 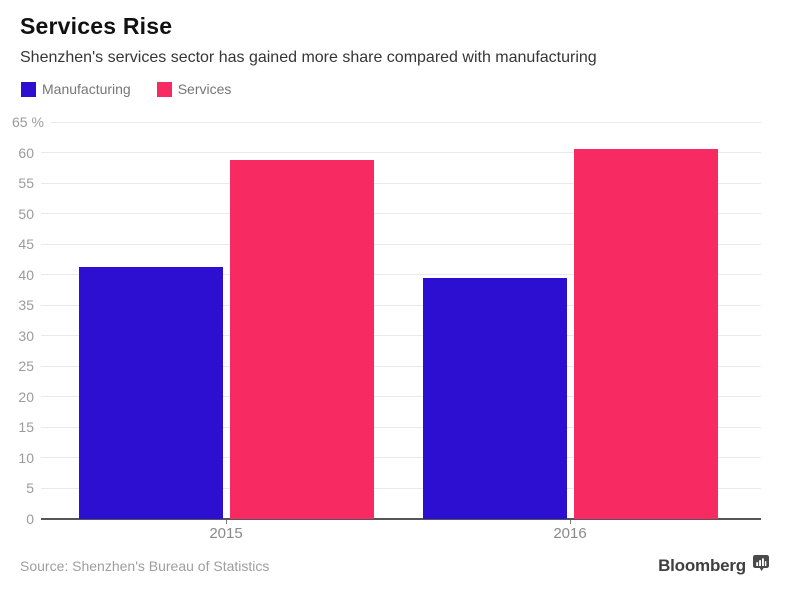 I want to click on y-gridline-row-0: 0, so click(x=386, y=519).